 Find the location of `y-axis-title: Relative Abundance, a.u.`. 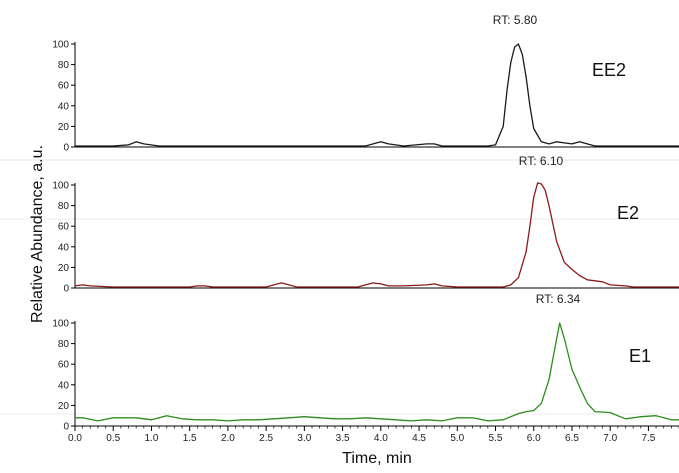

y-axis-title: Relative Abundance, a.u. is located at coordinates (37, 234).